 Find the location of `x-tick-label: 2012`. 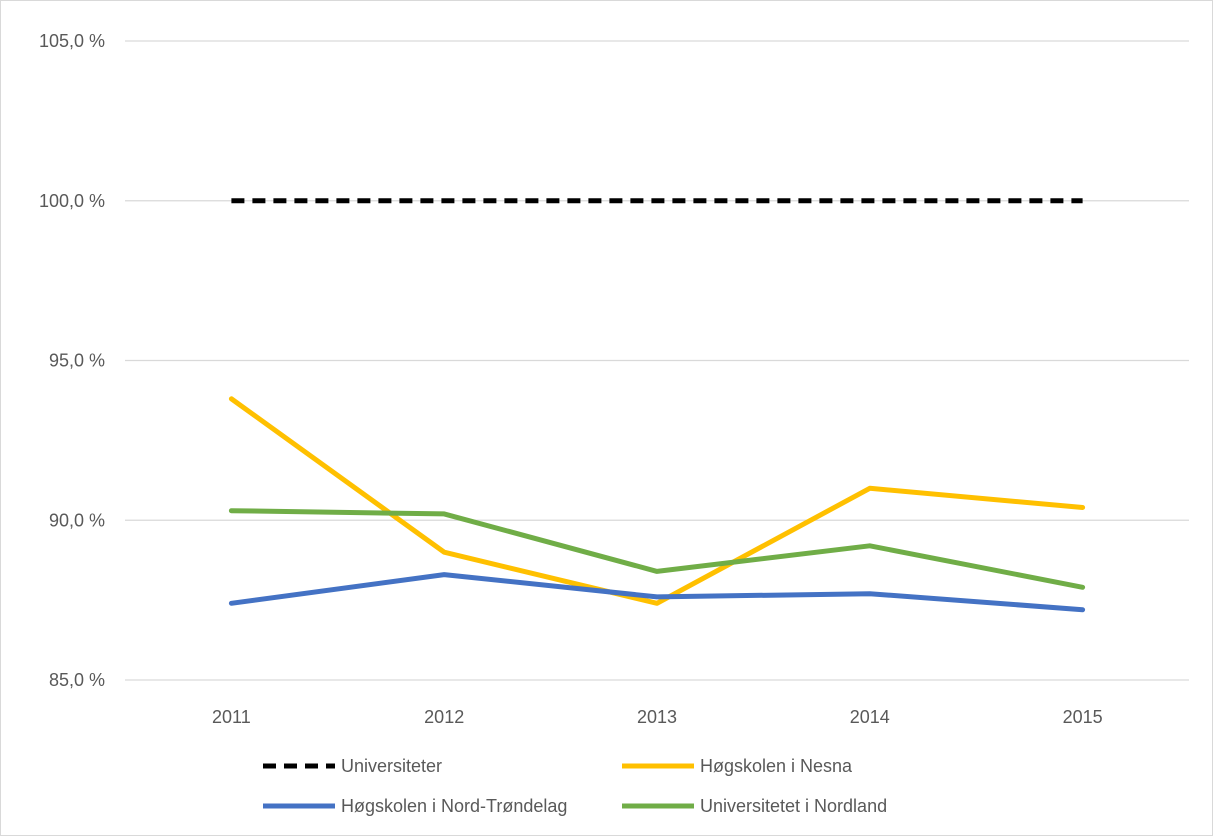

x-tick-label: 2012 is located at coordinates (444, 717).